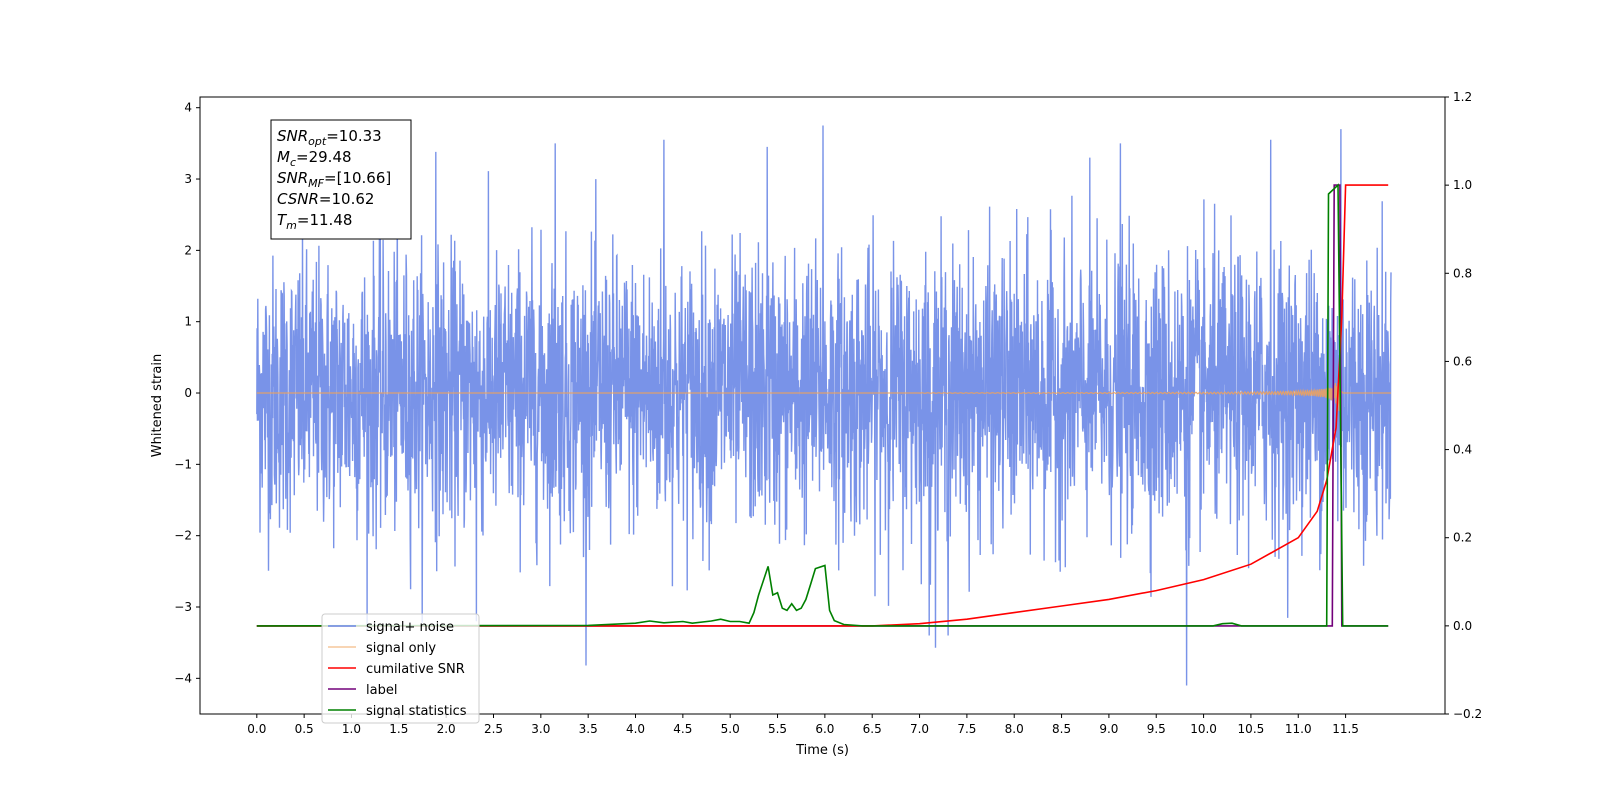 The height and width of the screenshot is (804, 1600). I want to click on annotation-line: CSNR=10.62, so click(325, 199).